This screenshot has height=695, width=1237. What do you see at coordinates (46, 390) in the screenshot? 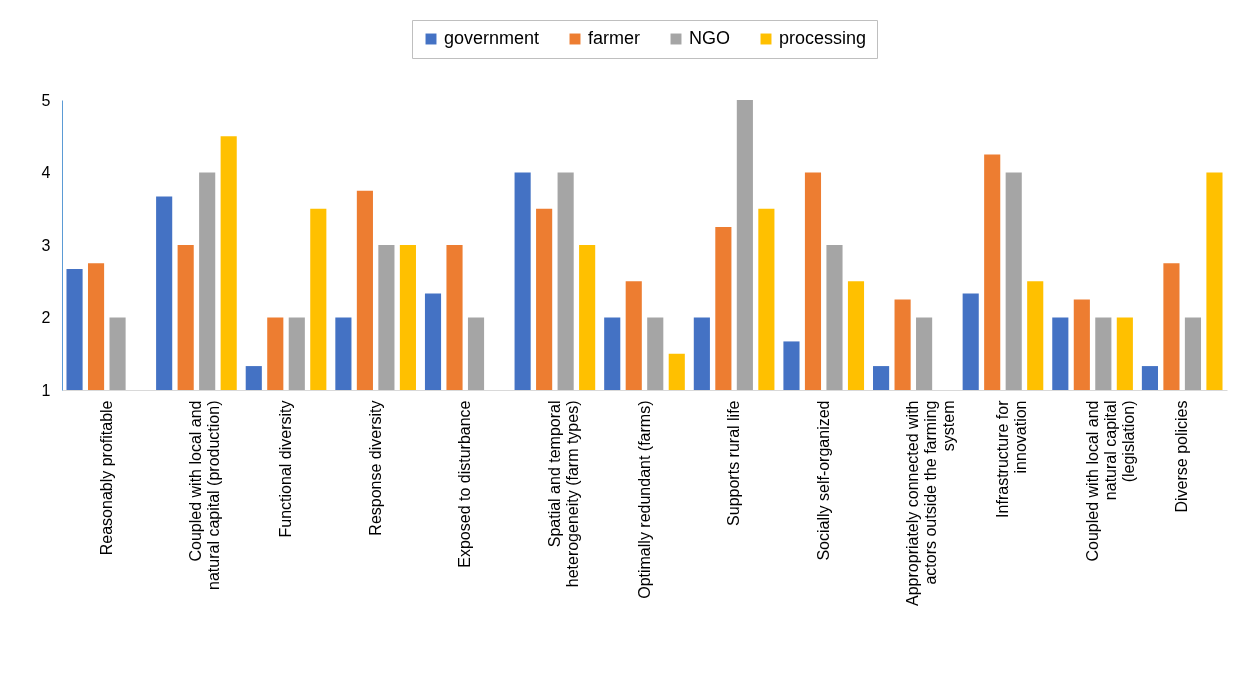
I see `y-tick-label: 1` at bounding box center [46, 390].